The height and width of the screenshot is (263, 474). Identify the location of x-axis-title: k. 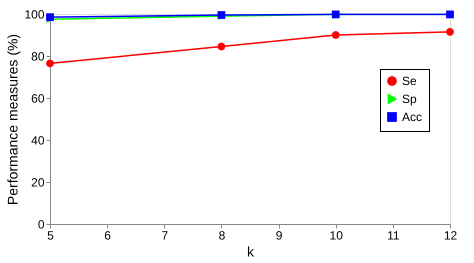
(251, 252).